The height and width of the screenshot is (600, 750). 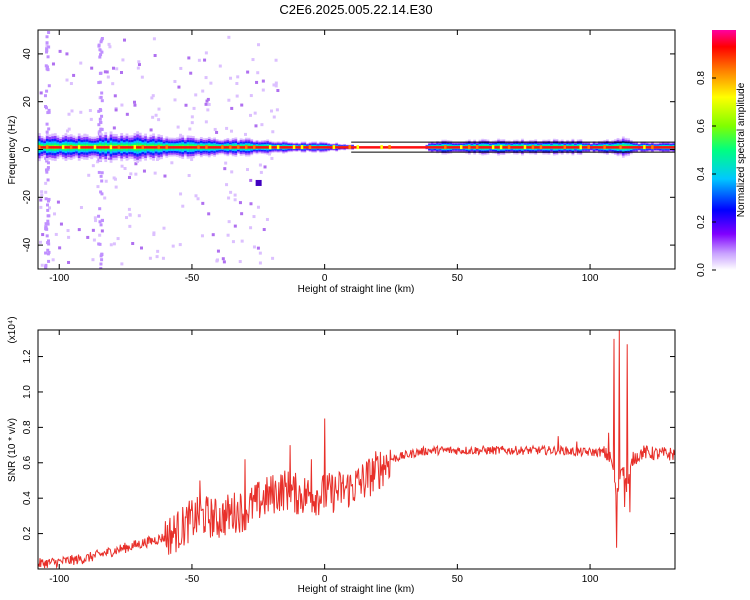 I want to click on y-tick-label: 0.6, so click(x=27, y=462).